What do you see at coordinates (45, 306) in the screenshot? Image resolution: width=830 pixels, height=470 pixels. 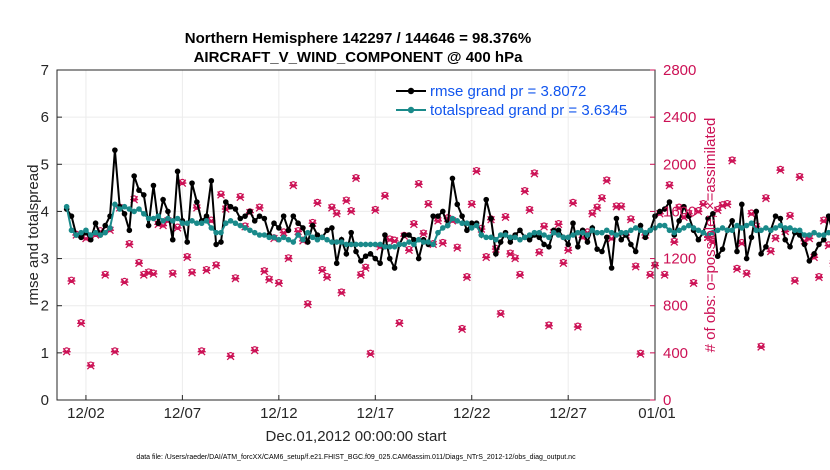 I see `left-tick-label: 2` at bounding box center [45, 306].